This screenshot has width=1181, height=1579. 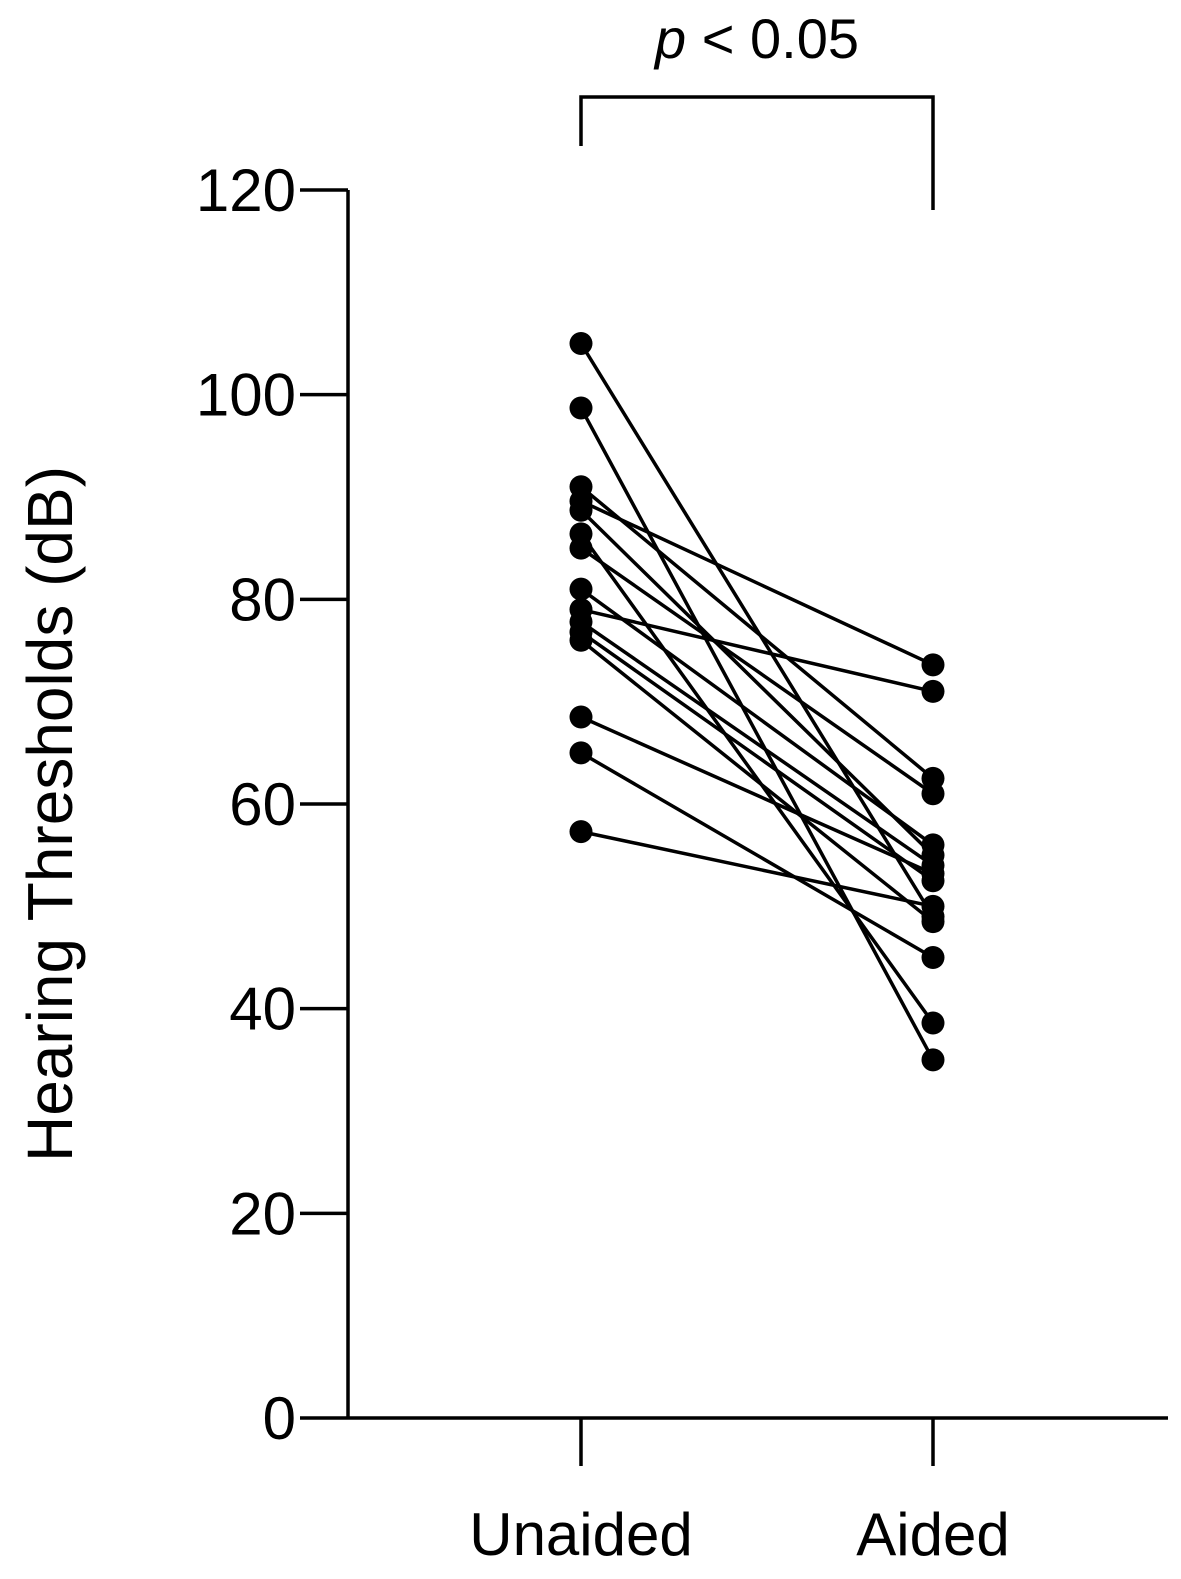 I want to click on y-tick-label-20: 20, so click(x=262, y=1213).